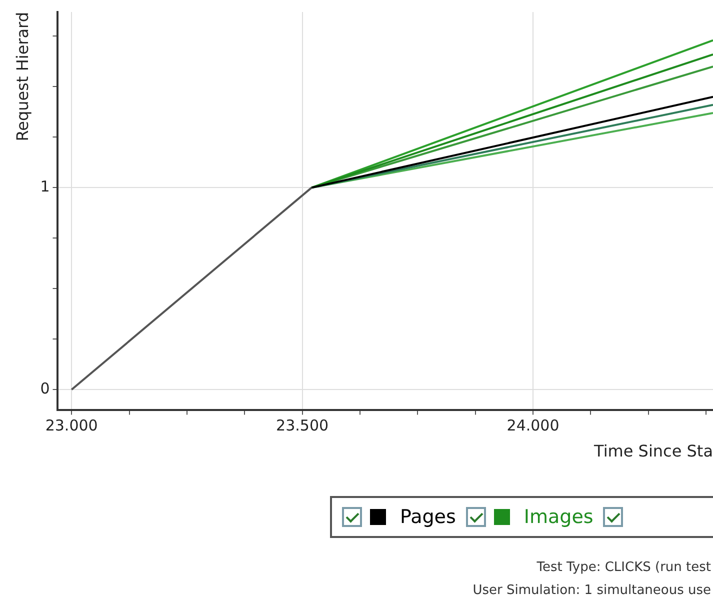  What do you see at coordinates (533, 425) in the screenshot?
I see `x-tick-label: 24.000` at bounding box center [533, 425].